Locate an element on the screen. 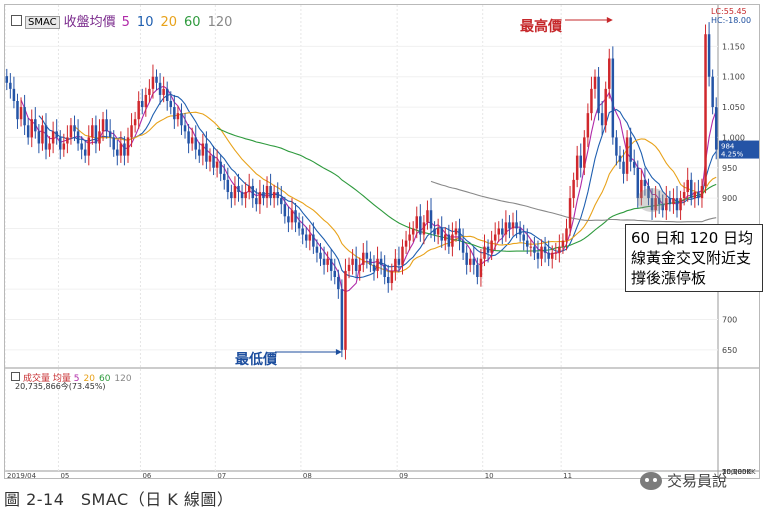 The height and width of the screenshot is (515, 771). volume-tick-label: 20,735K is located at coordinates (736, 472).